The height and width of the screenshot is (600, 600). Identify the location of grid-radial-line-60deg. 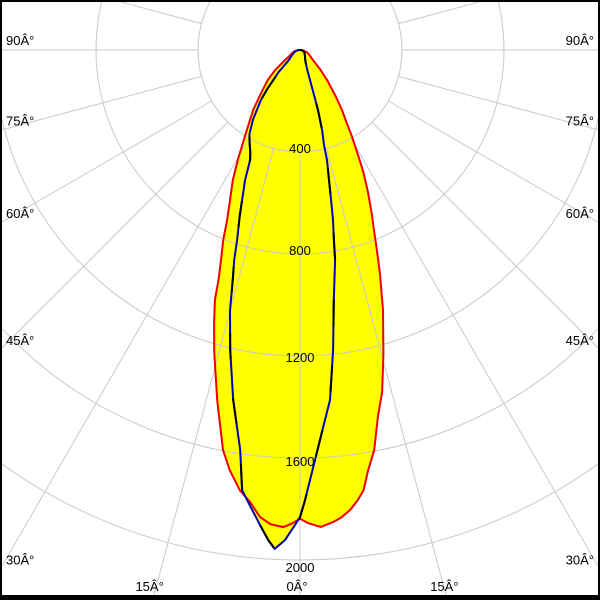
(493, 161).